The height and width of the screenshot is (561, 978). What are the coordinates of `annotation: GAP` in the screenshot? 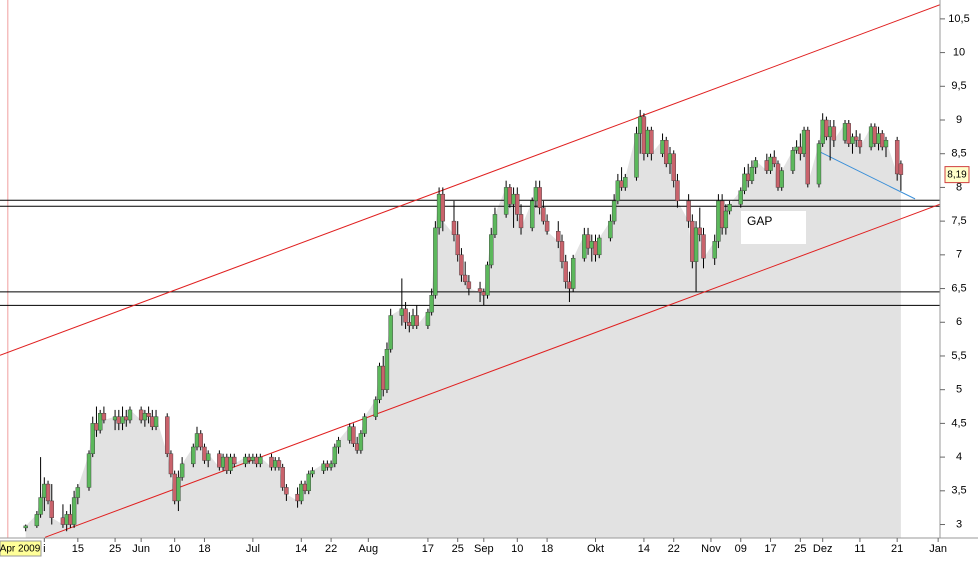 It's located at (759, 221).